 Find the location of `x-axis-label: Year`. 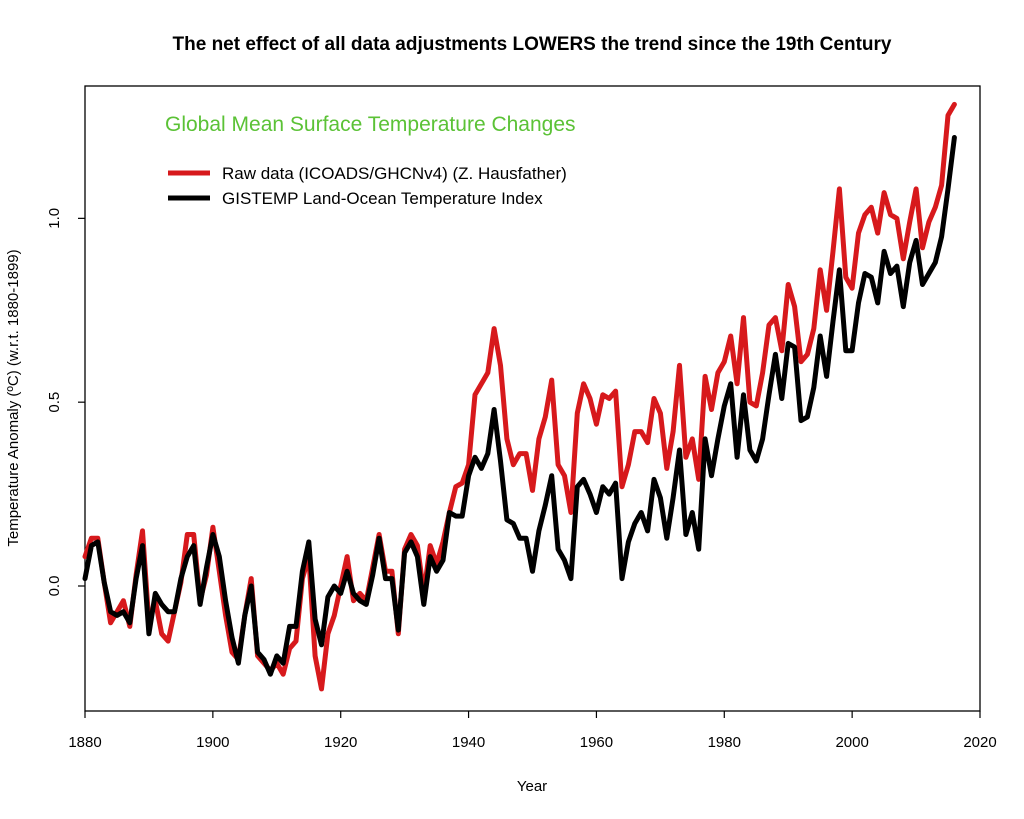

x-axis-label: Year is located at coordinates (532, 786).